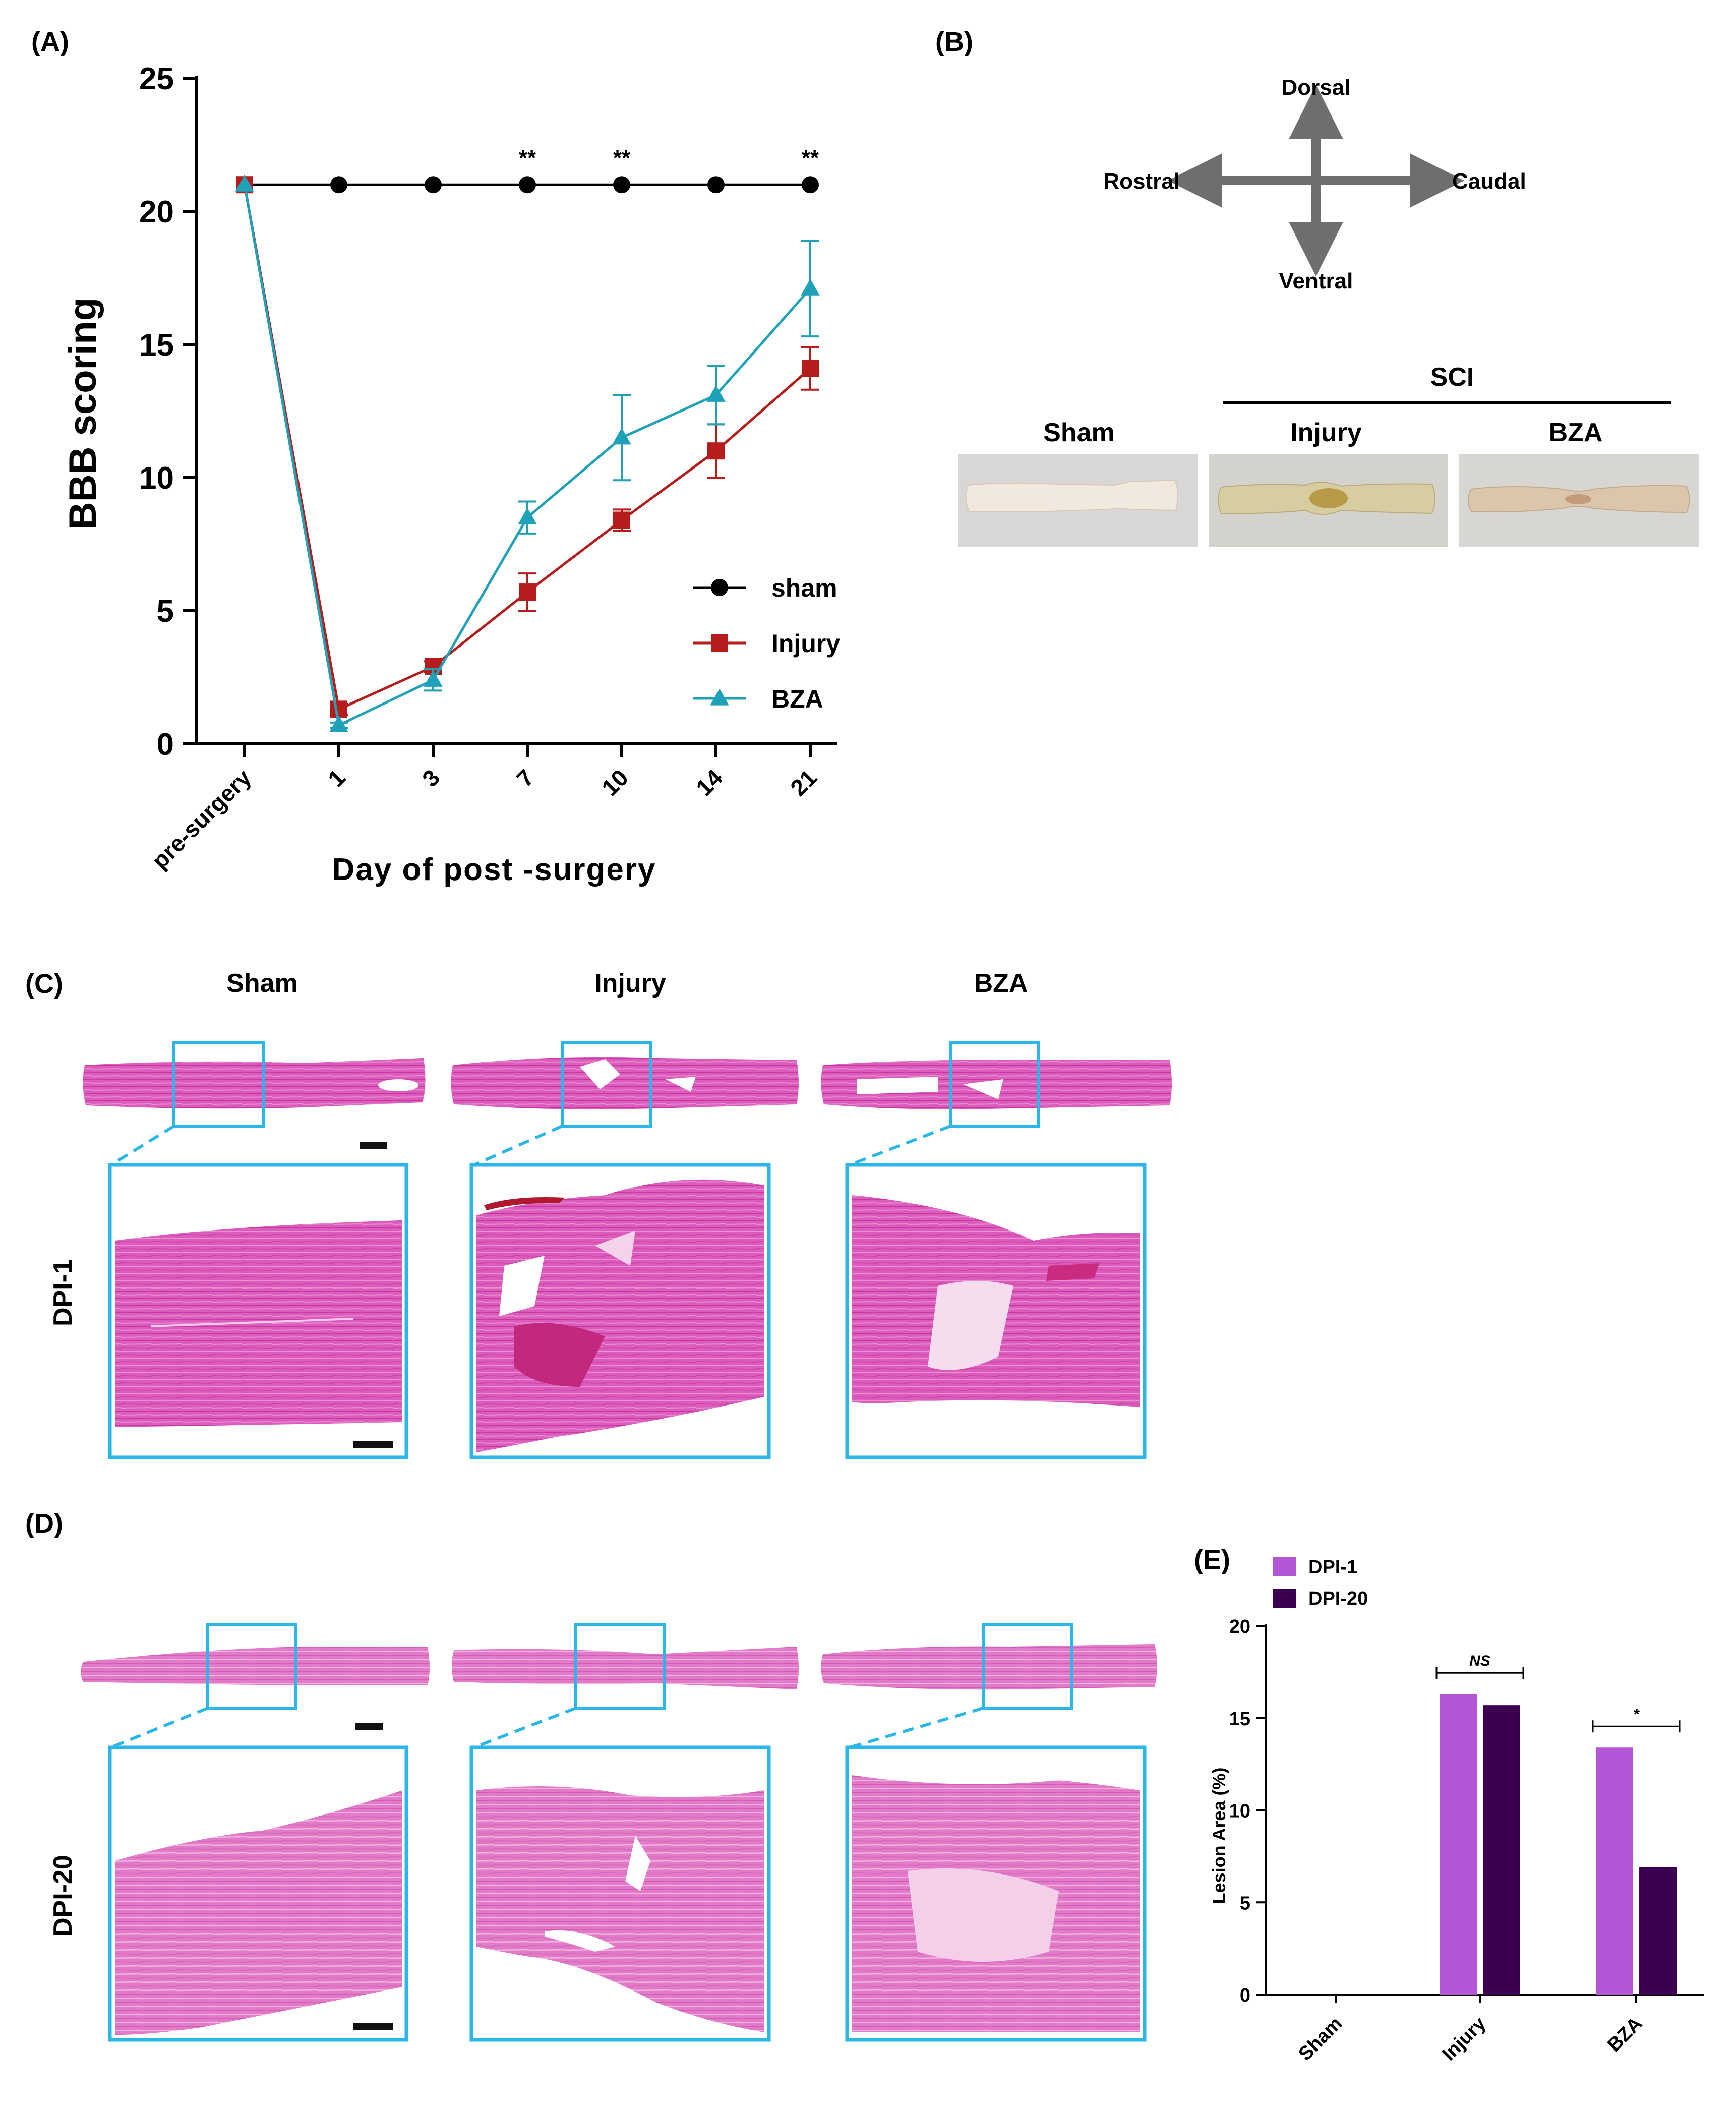 The height and width of the screenshot is (2108, 1736). What do you see at coordinates (1001, 984) in the screenshot?
I see `histo-title-bza: BZA` at bounding box center [1001, 984].